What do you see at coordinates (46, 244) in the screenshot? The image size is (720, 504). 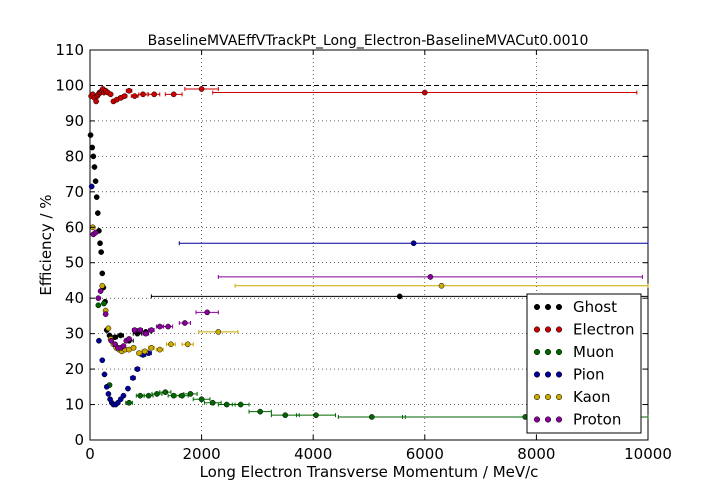 I see `y-axis-label: Efficiency / %` at bounding box center [46, 244].